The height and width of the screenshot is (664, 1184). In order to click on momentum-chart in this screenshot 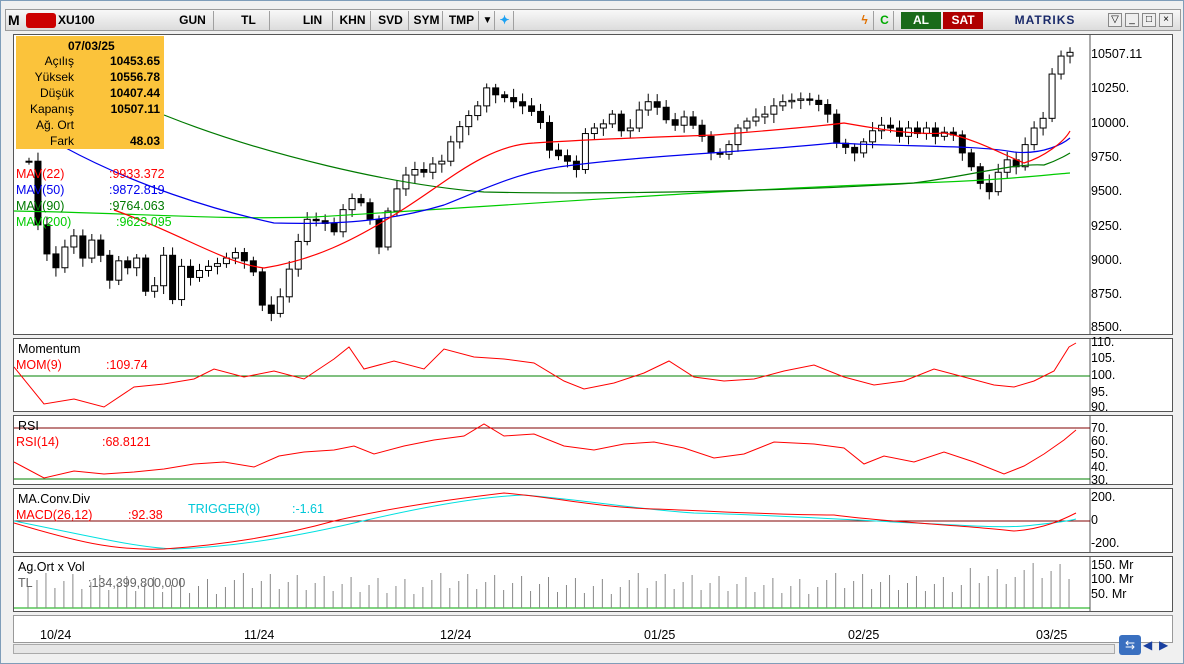, I will do `click(552, 375)`.